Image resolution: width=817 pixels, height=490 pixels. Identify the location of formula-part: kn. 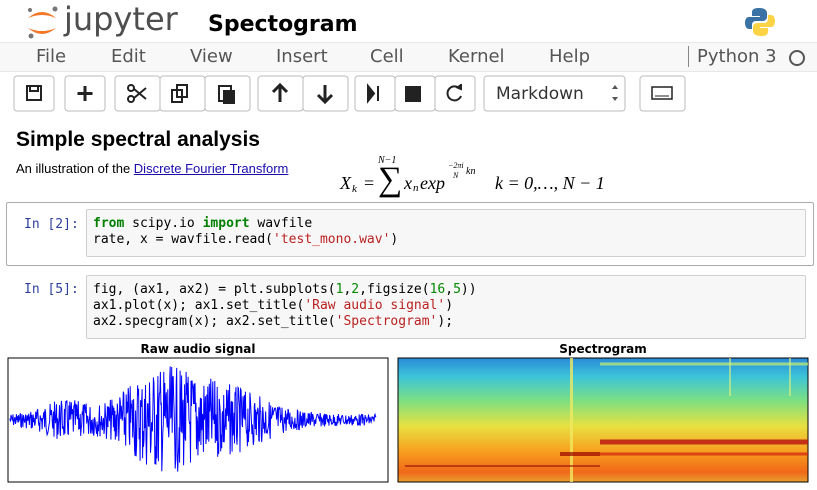
(471, 171).